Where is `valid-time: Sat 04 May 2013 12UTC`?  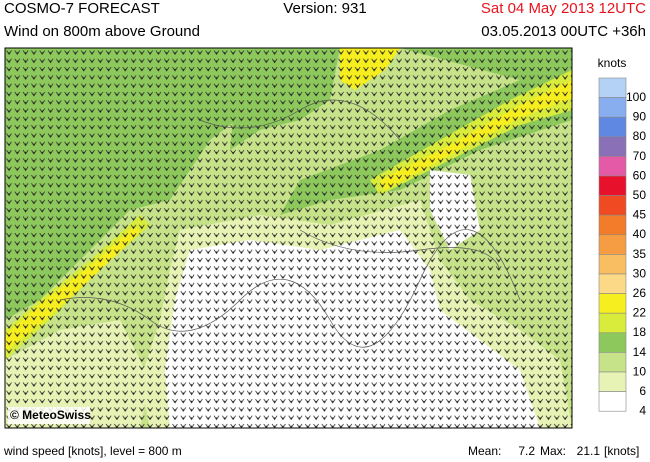 valid-time: Sat 04 May 2013 12UTC is located at coordinates (563, 8).